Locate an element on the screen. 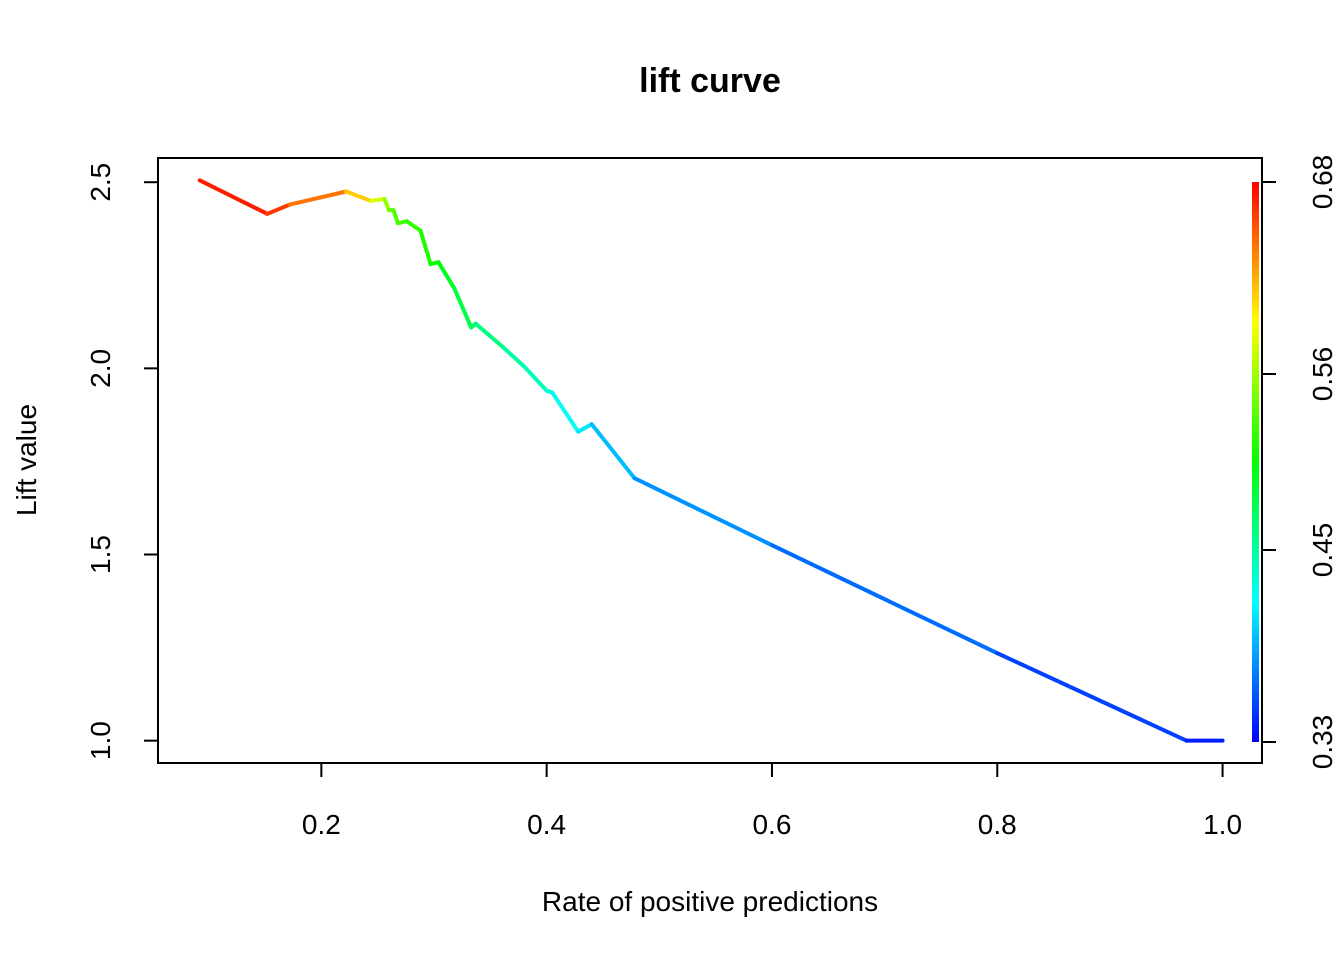  x-tick-label: 0.6 is located at coordinates (771, 824).